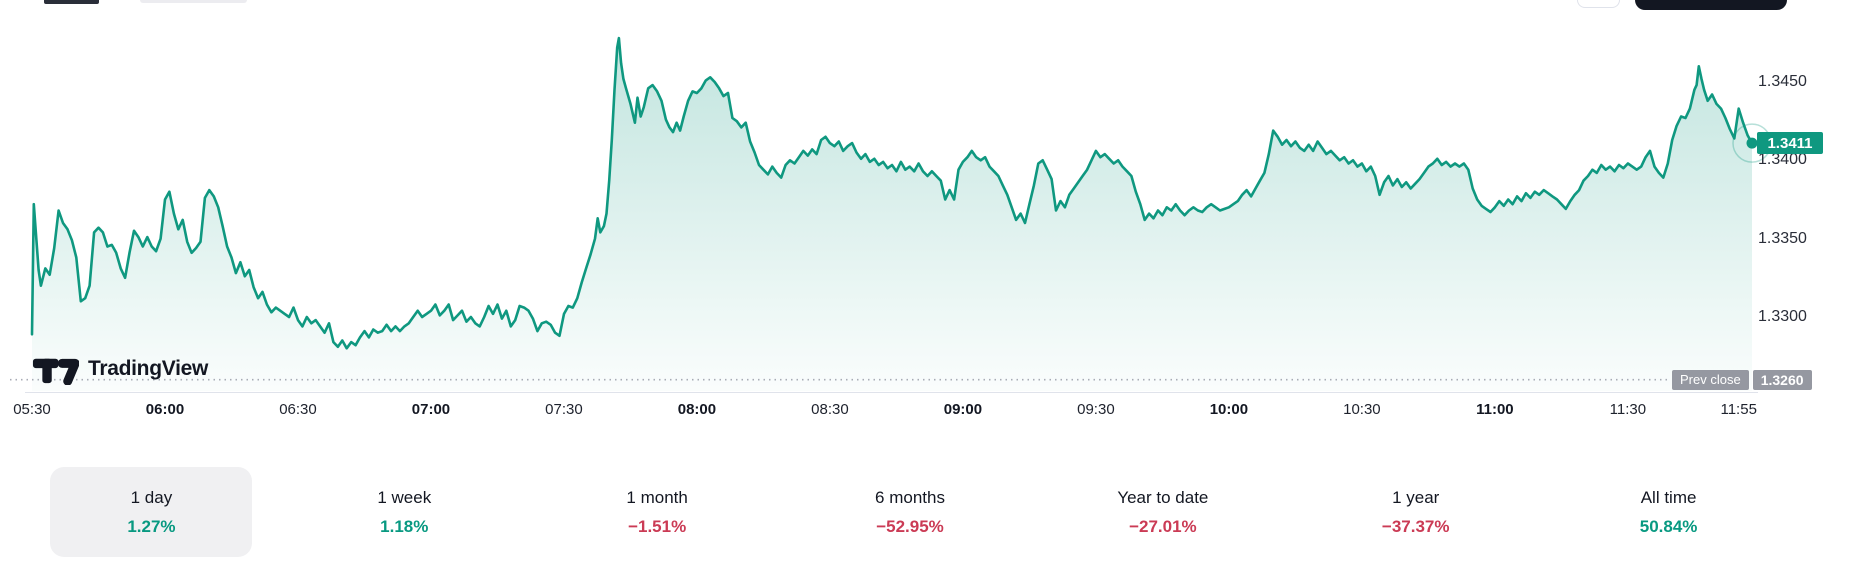 The width and height of the screenshot is (1870, 564). I want to click on period-change-value: −37.37%, so click(1415, 526).